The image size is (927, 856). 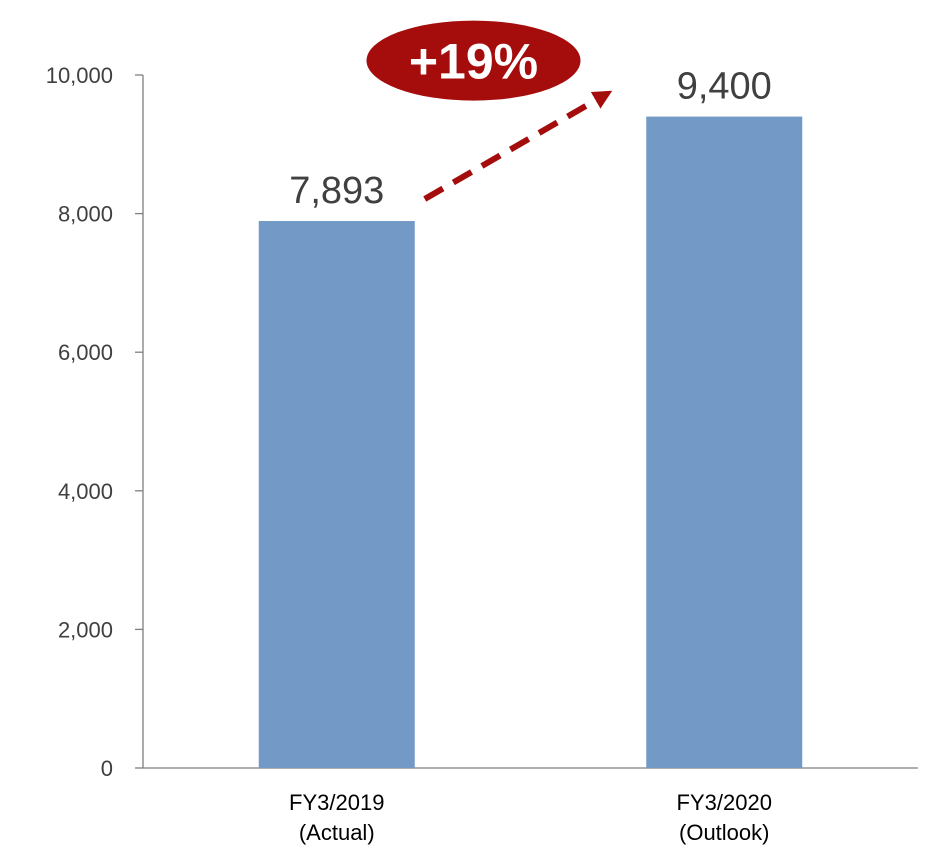 I want to click on y-tick-label: 6,000, so click(x=85, y=352).